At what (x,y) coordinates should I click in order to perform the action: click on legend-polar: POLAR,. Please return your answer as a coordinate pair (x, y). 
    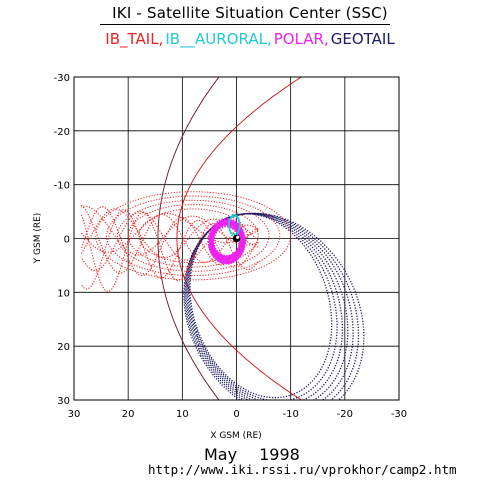
    Looking at the image, I should click on (301, 39).